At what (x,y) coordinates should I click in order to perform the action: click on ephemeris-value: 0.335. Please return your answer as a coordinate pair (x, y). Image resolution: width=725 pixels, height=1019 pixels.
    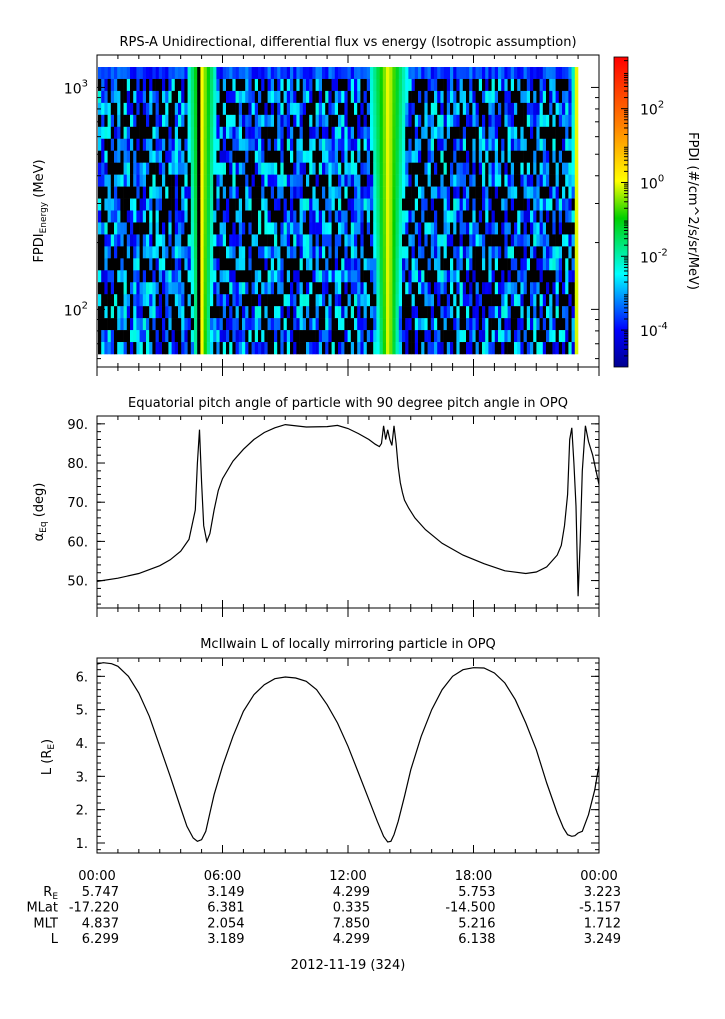
    Looking at the image, I should click on (351, 908).